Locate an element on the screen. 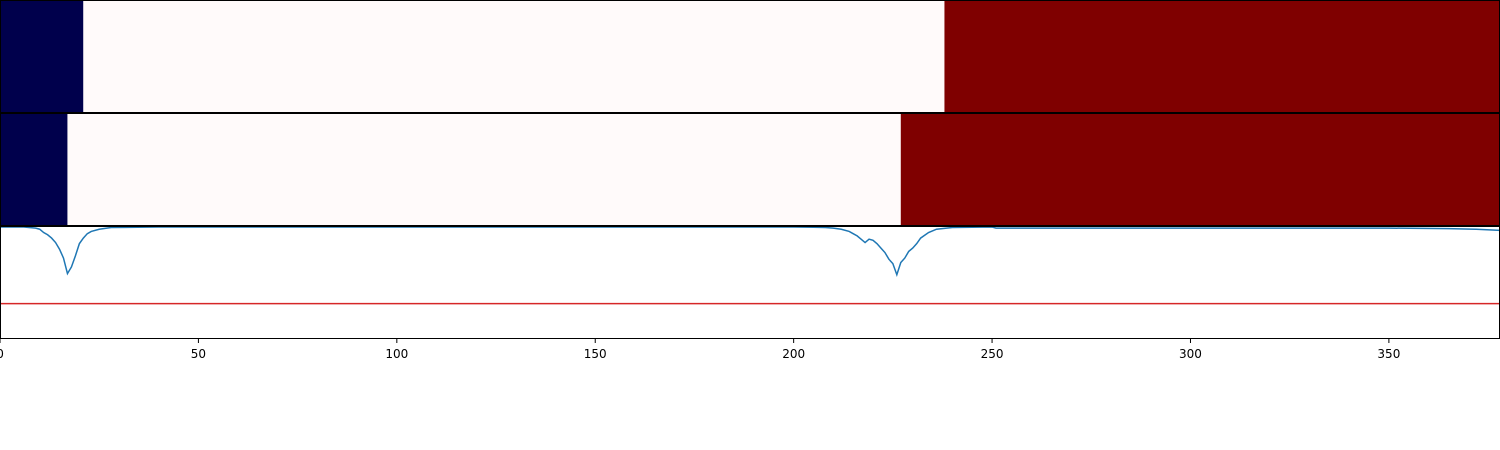  x-axis: 0 50 100 150 200 250 300 350 is located at coordinates (700, 350).